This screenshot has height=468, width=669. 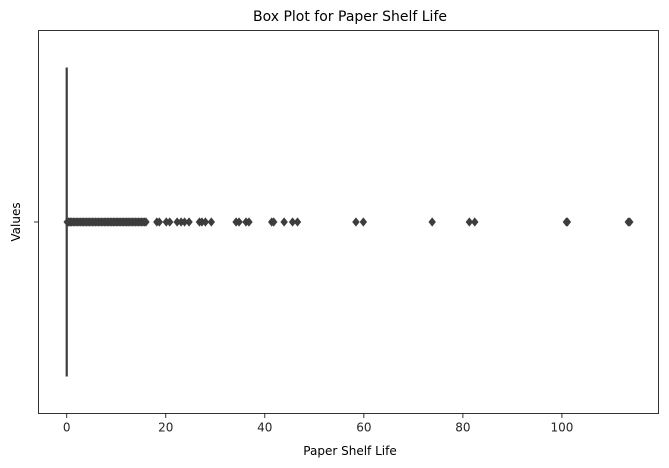 I want to click on x-tick-label: 80, so click(x=462, y=428).